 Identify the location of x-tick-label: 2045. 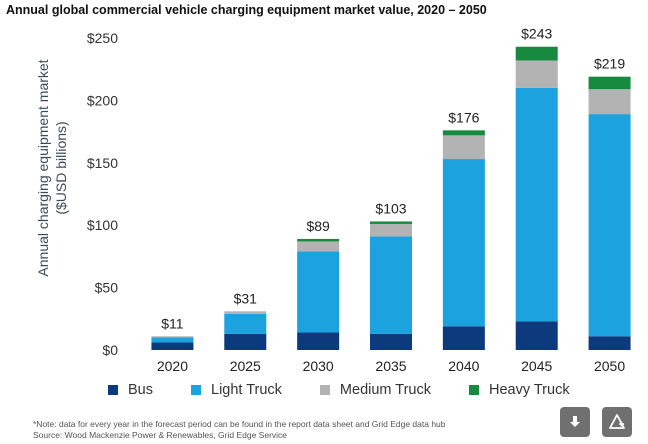
(536, 366).